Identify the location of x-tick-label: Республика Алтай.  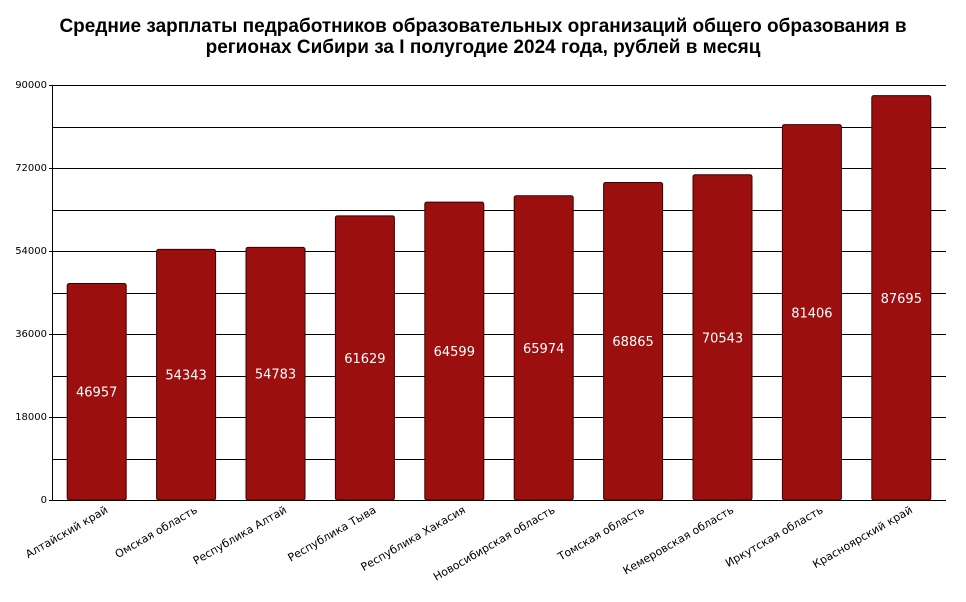
(240, 535).